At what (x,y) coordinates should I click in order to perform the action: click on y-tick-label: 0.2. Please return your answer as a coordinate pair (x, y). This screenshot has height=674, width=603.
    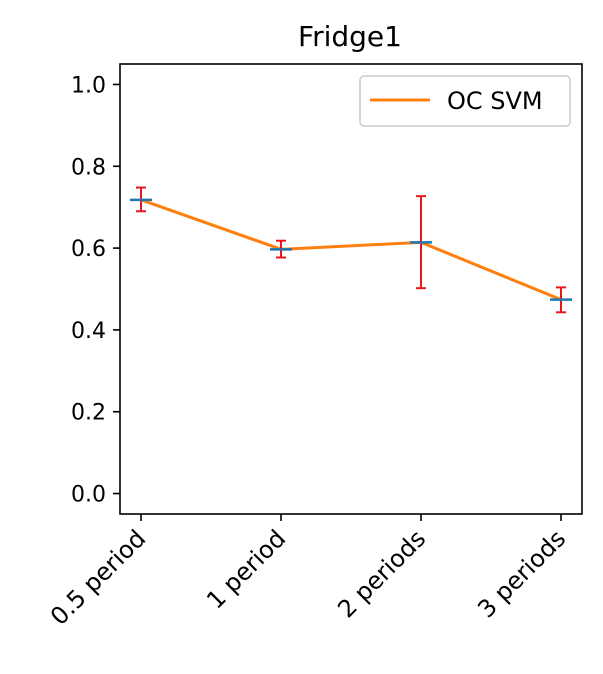
    Looking at the image, I should click on (88, 413).